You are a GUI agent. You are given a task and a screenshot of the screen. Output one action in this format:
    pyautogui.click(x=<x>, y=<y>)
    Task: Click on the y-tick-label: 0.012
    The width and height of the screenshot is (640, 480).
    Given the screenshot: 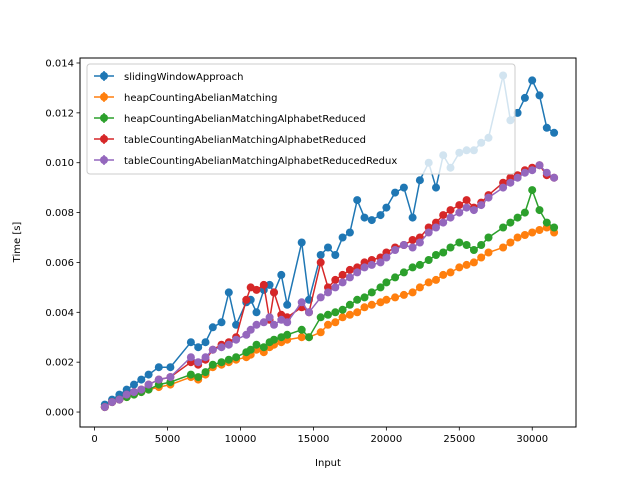 What is the action you would take?
    pyautogui.click(x=59, y=113)
    